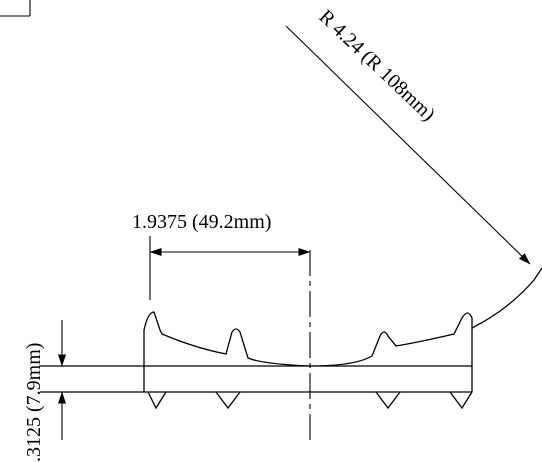 The width and height of the screenshot is (542, 462). What do you see at coordinates (15, 8) in the screenshot?
I see `partial-dimension-mark` at bounding box center [15, 8].